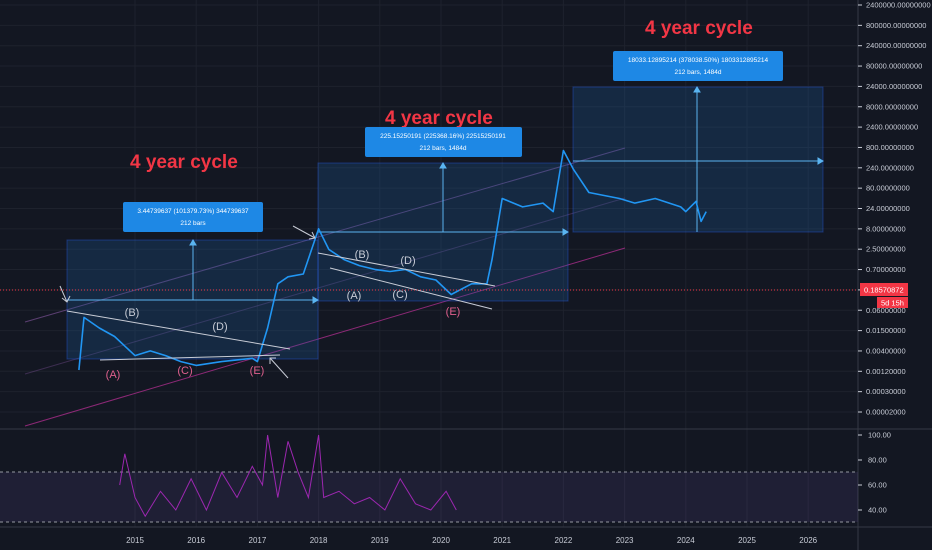 The image size is (932, 550). Describe the element at coordinates (625, 540) in the screenshot. I see `x-tick-label: 2023` at that location.